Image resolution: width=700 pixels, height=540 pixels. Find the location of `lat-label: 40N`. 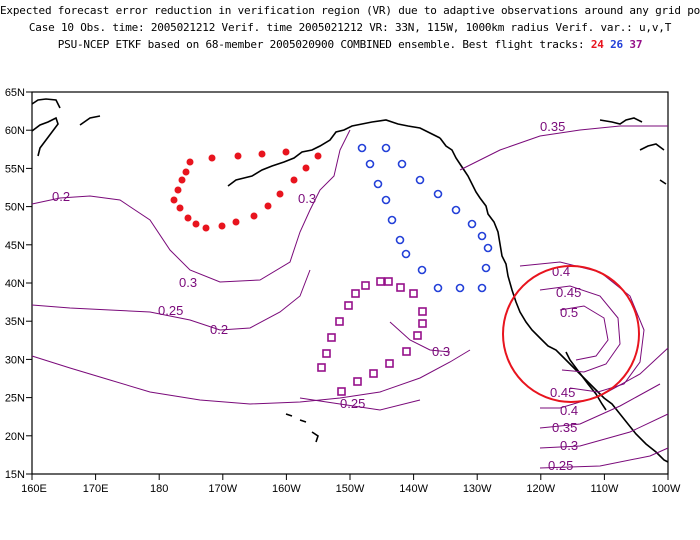

lat-label: 40N is located at coordinates (15, 284).